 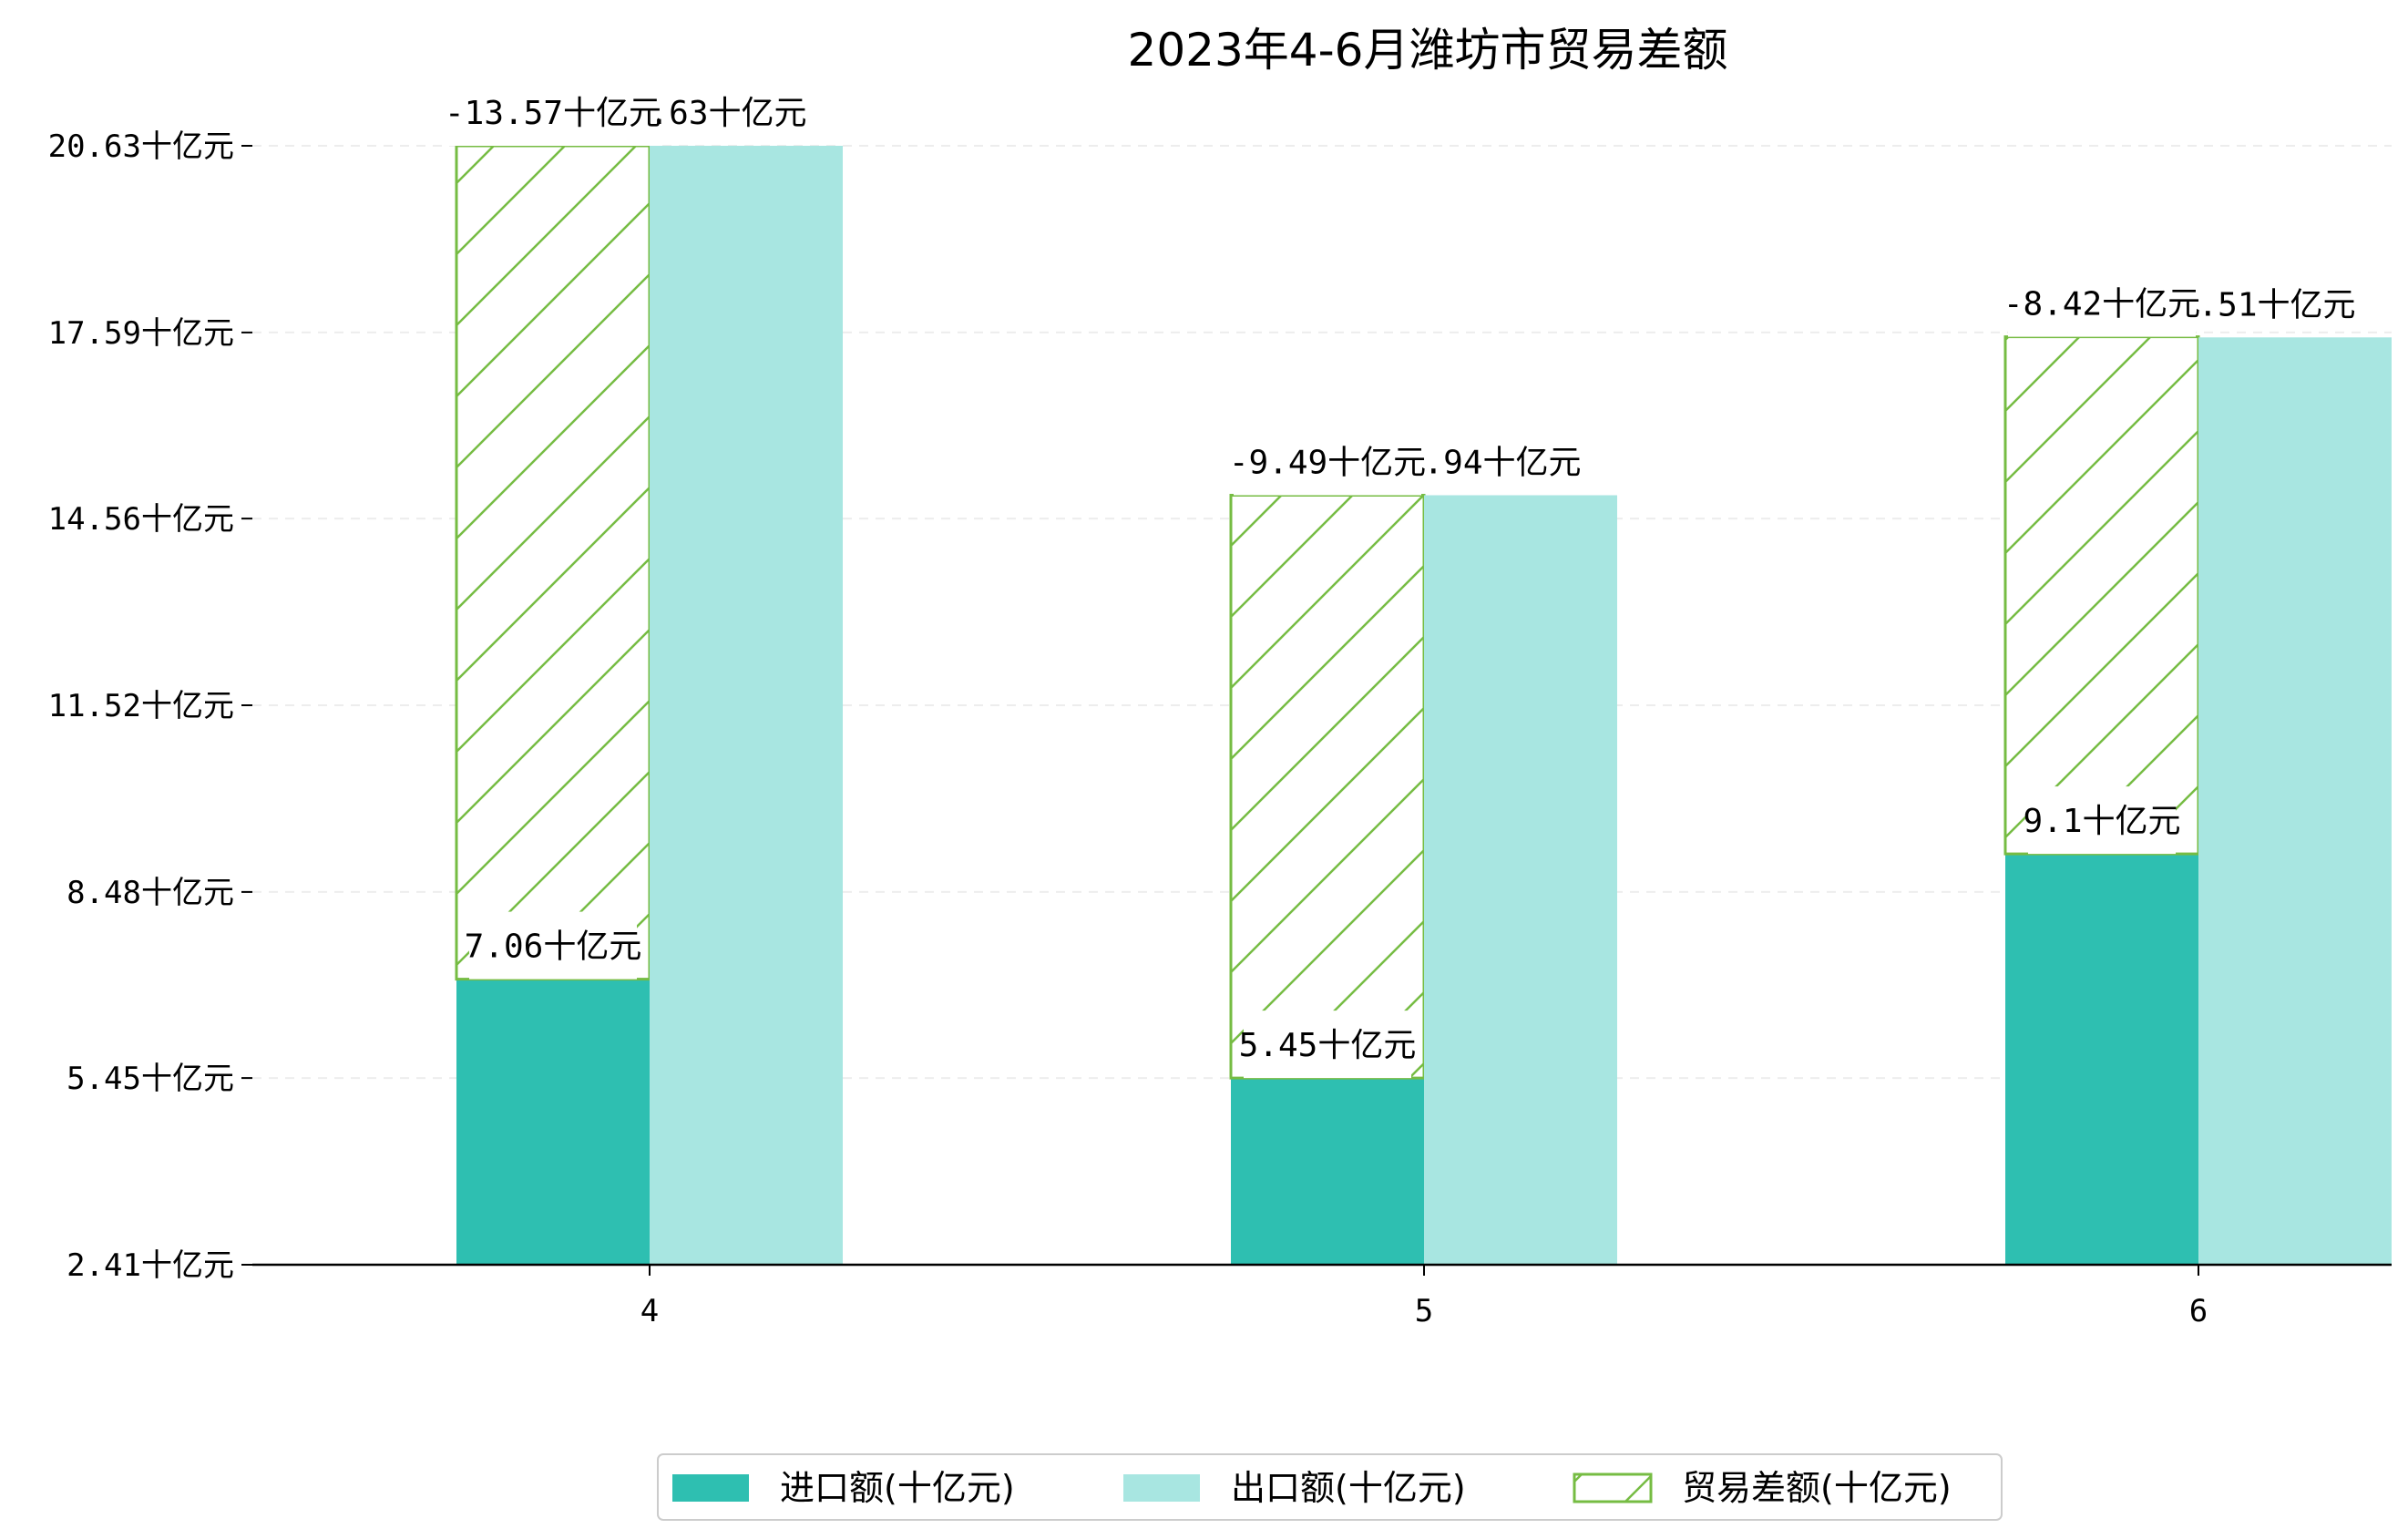 What do you see at coordinates (649, 1311) in the screenshot?
I see `x-tick-label: 4` at bounding box center [649, 1311].